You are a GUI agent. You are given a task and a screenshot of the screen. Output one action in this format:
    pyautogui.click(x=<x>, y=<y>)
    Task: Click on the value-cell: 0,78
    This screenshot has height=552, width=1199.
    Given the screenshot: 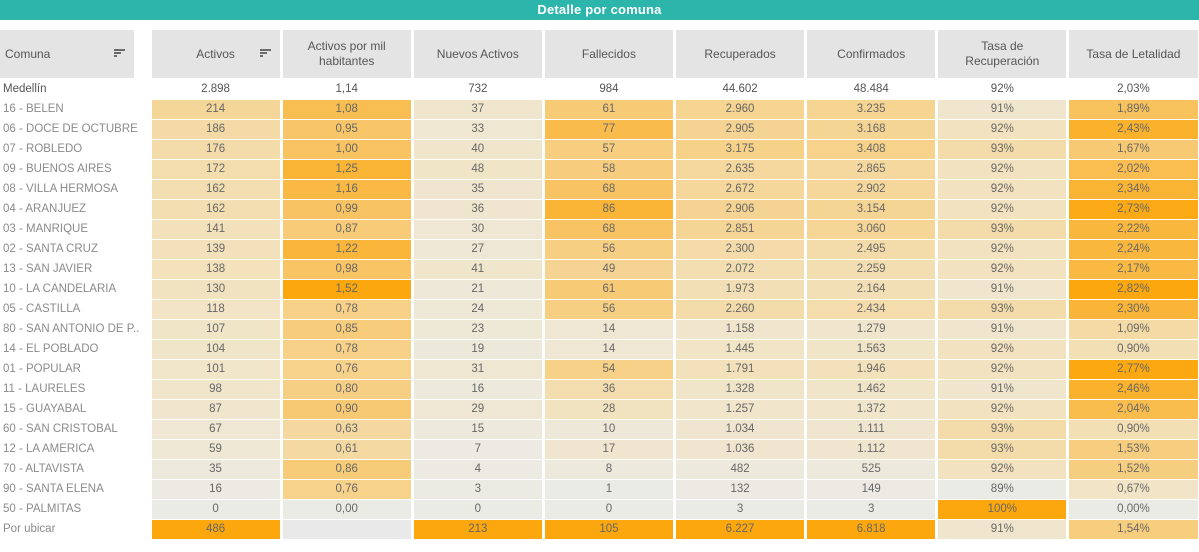 What is the action you would take?
    pyautogui.click(x=346, y=309)
    